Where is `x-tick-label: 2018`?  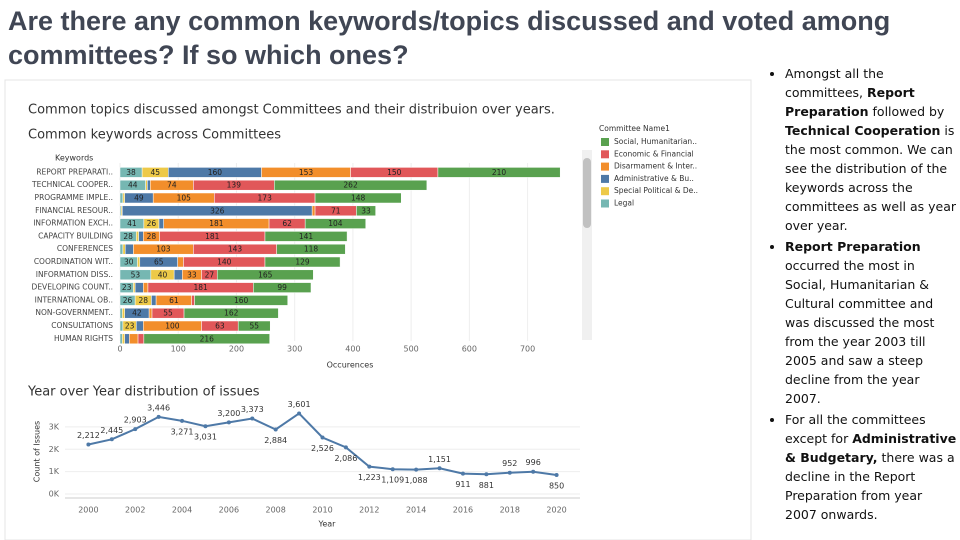
x-tick-label: 2018 is located at coordinates (510, 510).